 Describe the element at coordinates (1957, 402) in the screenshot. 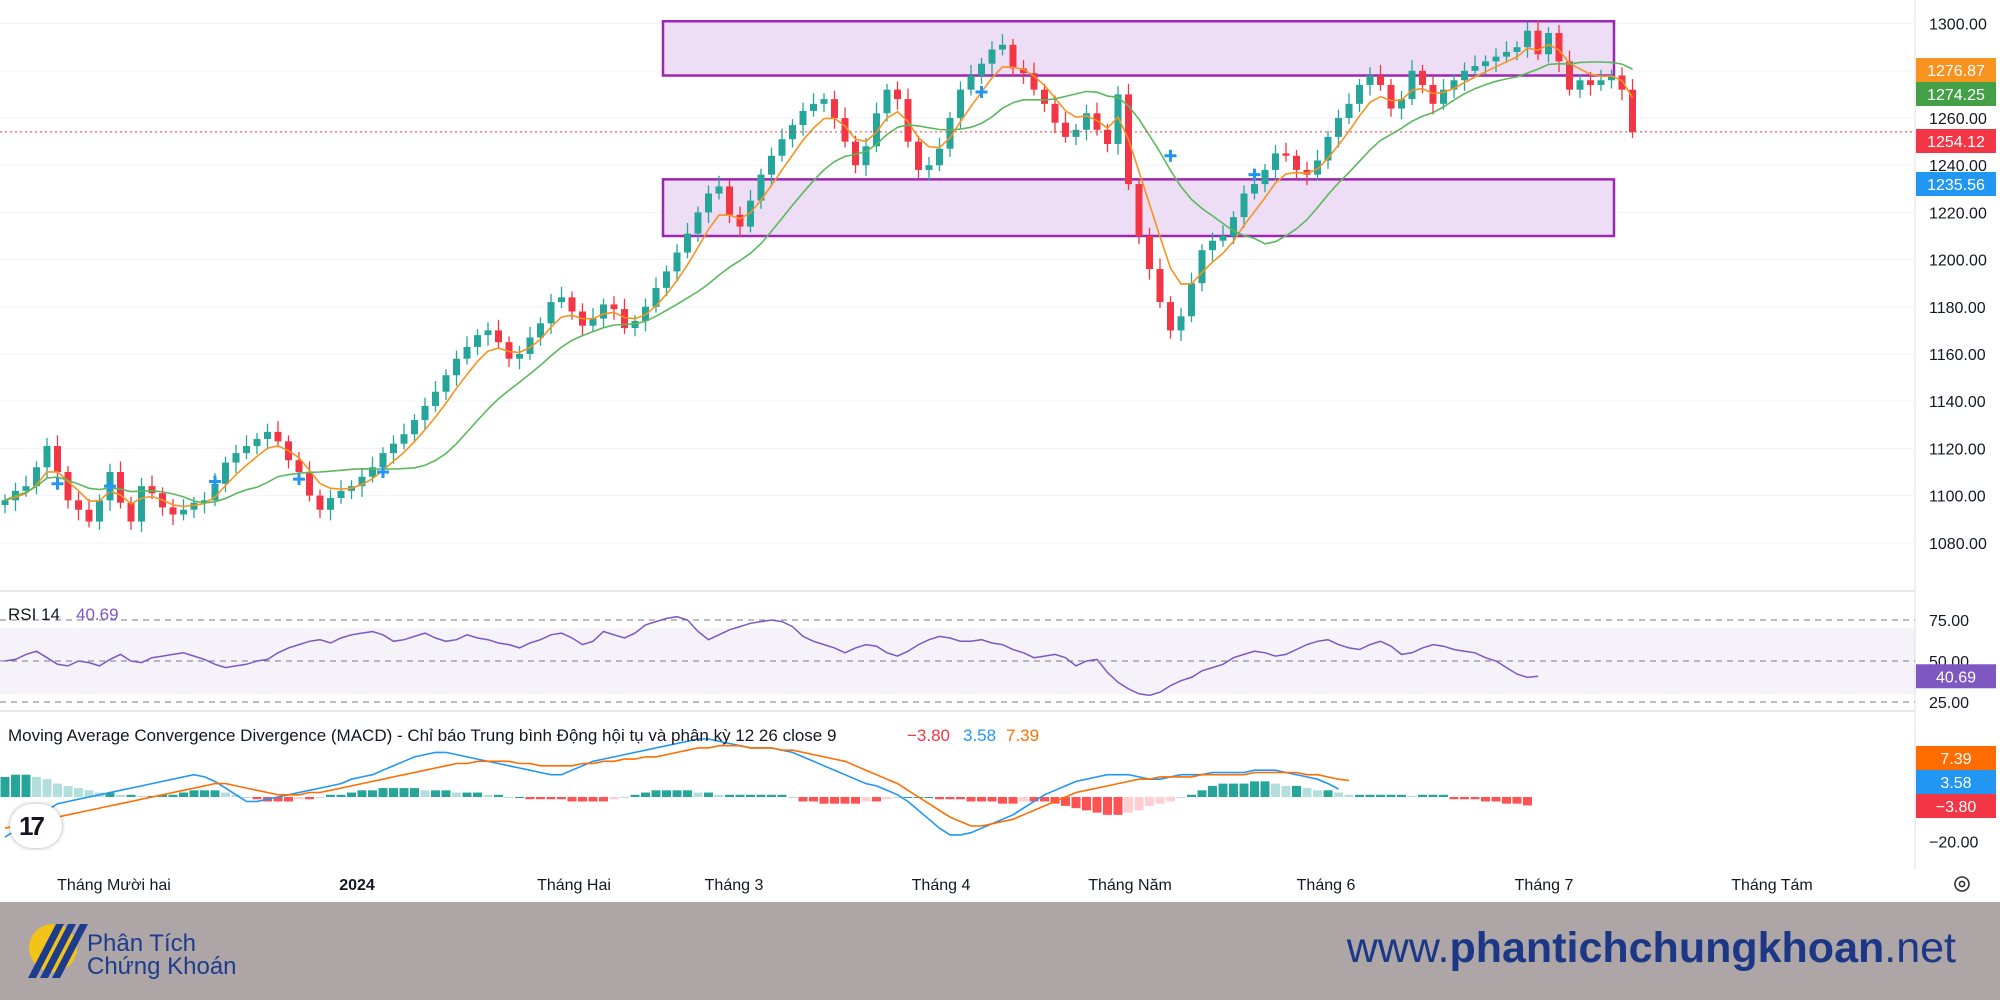

I see `y-tick-label: 1140.00` at that location.